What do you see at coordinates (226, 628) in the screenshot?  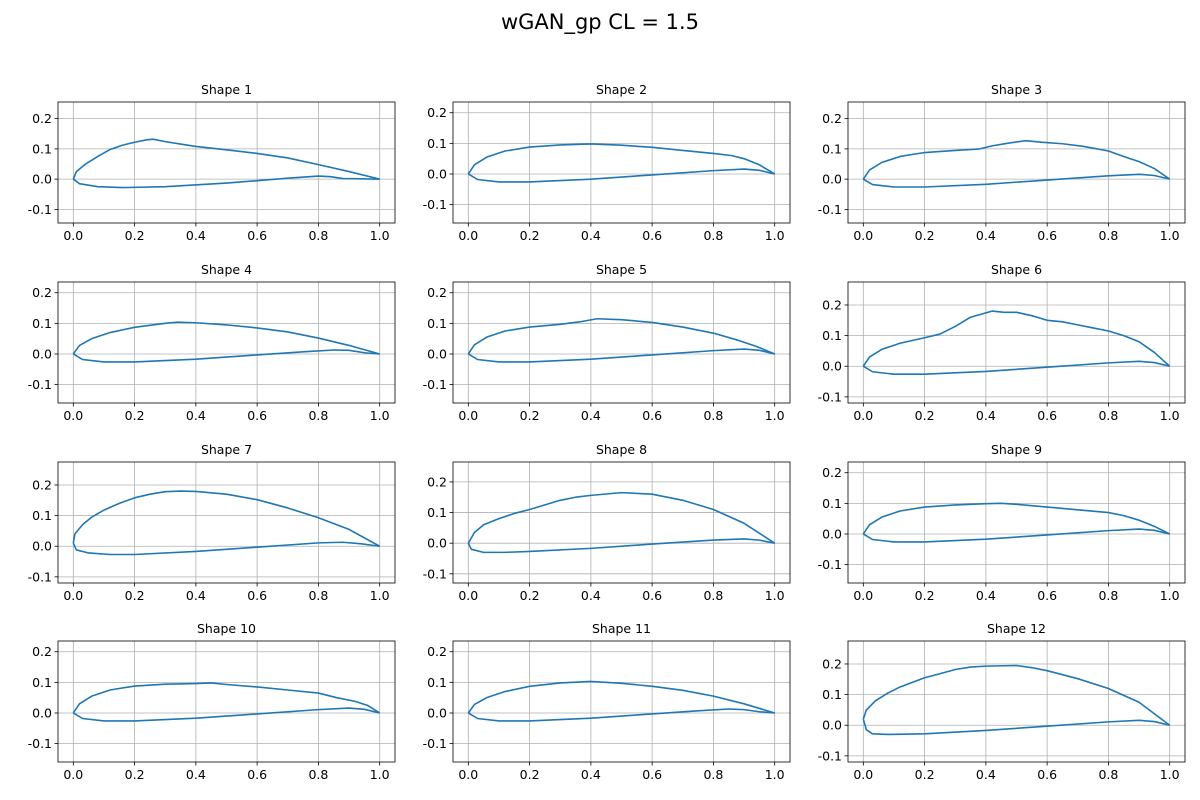 I see `subplot-title: Shape 10` at bounding box center [226, 628].